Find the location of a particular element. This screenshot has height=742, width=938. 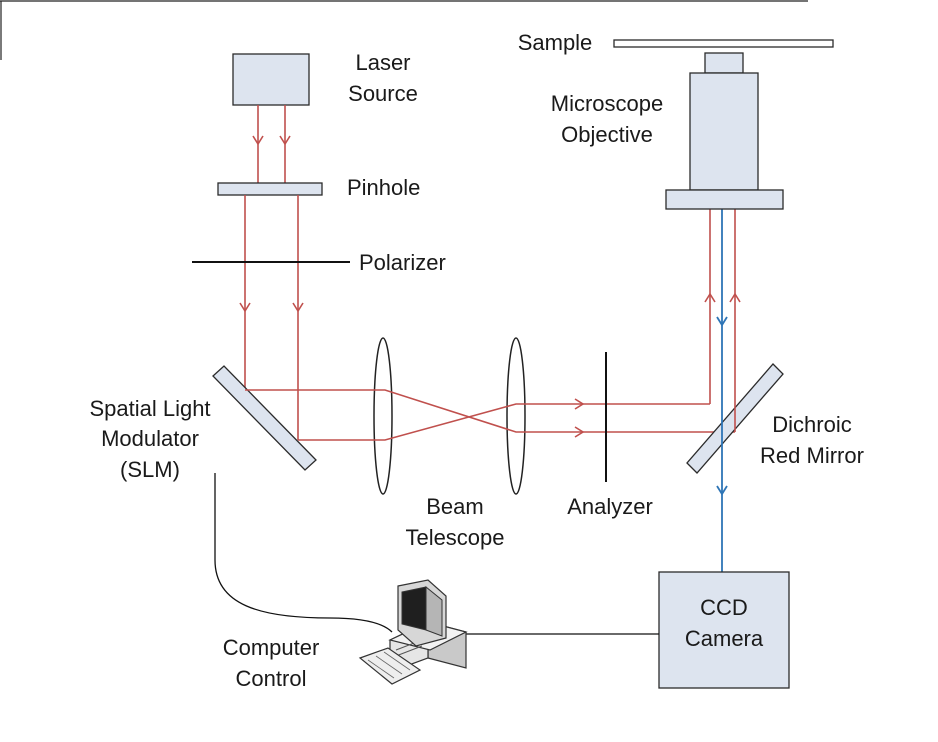

sample-slide is located at coordinates (723, 43).